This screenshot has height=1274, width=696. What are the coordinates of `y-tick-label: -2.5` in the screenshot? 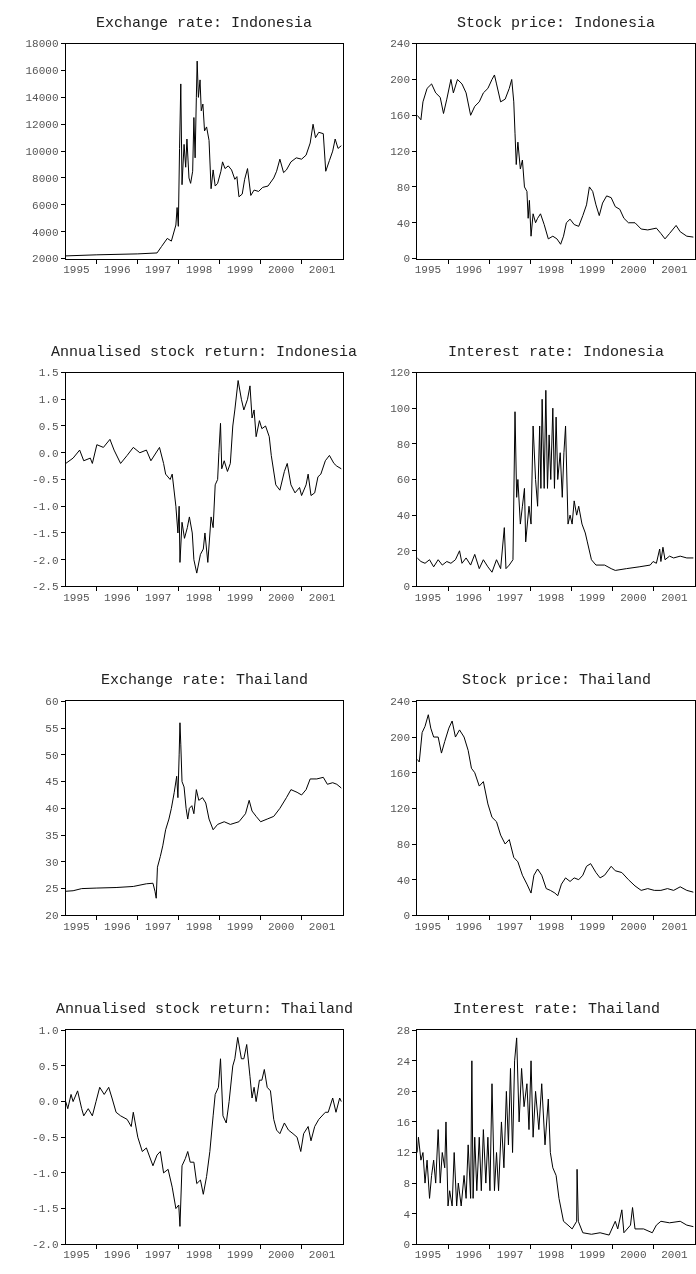 It's located at (45, 587).